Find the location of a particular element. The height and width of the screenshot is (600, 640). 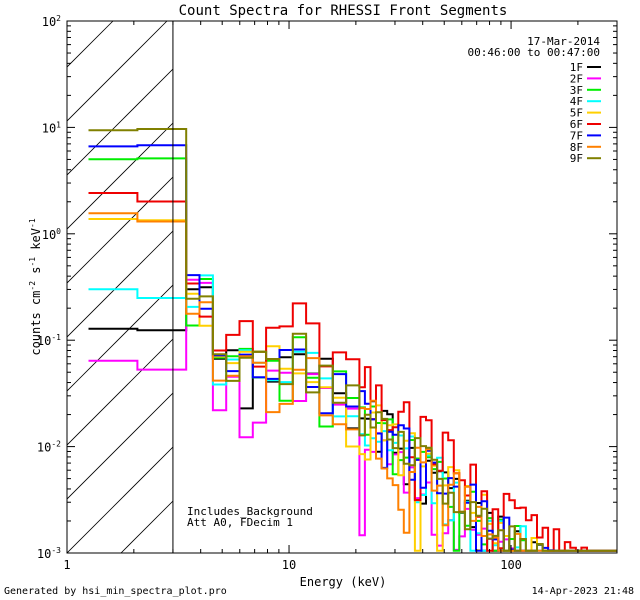

legend-label: 1F is located at coordinates (576, 67).